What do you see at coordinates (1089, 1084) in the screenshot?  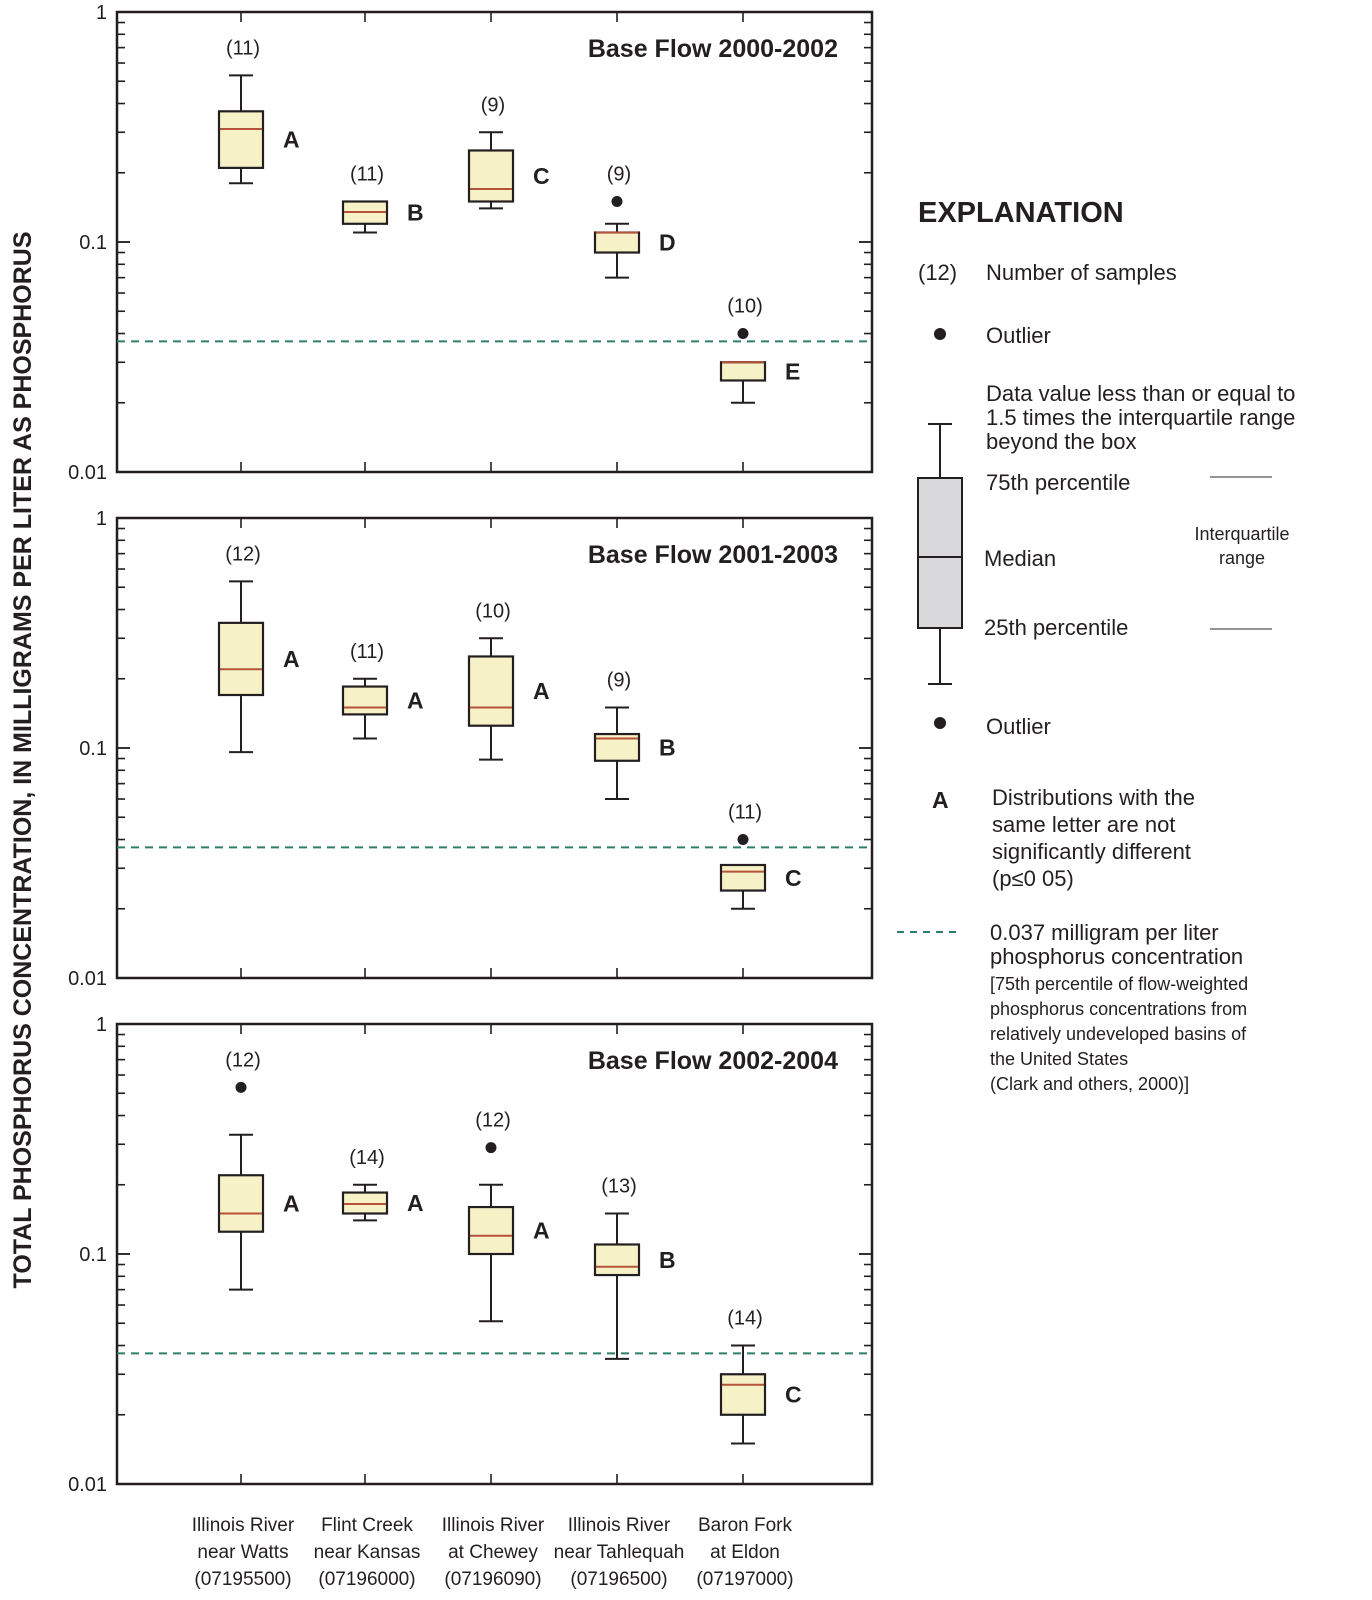 I see `legend-line-note-5: (Clark and others, 2000)]` at bounding box center [1089, 1084].